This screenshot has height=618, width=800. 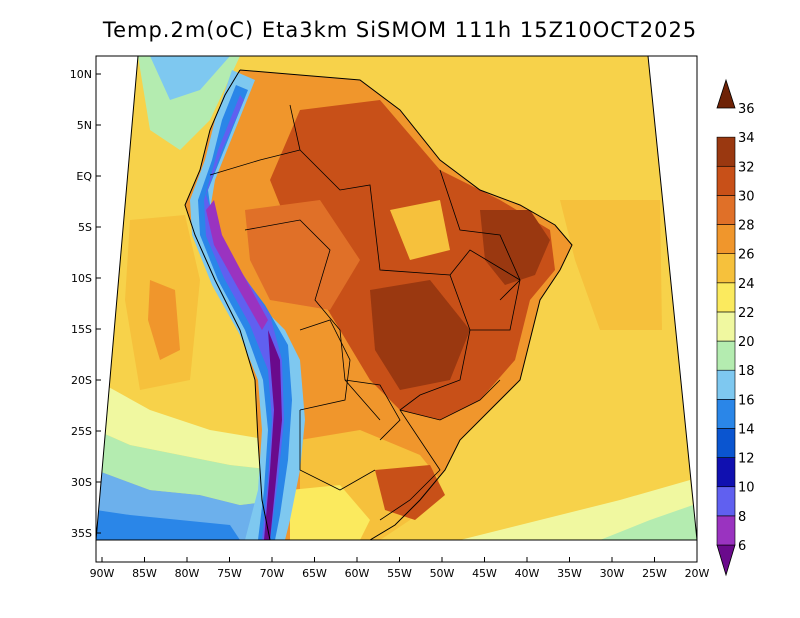 What do you see at coordinates (746, 167) in the screenshot?
I see `colorbar-label: 32` at bounding box center [746, 167].